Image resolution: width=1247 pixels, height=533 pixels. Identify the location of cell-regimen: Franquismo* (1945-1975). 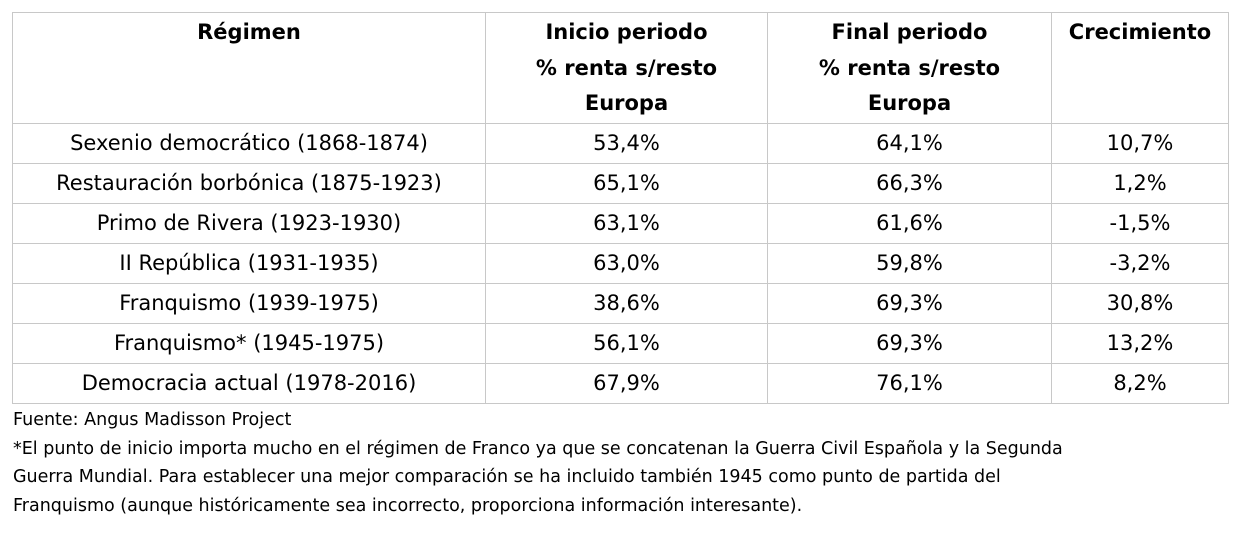
(249, 343).